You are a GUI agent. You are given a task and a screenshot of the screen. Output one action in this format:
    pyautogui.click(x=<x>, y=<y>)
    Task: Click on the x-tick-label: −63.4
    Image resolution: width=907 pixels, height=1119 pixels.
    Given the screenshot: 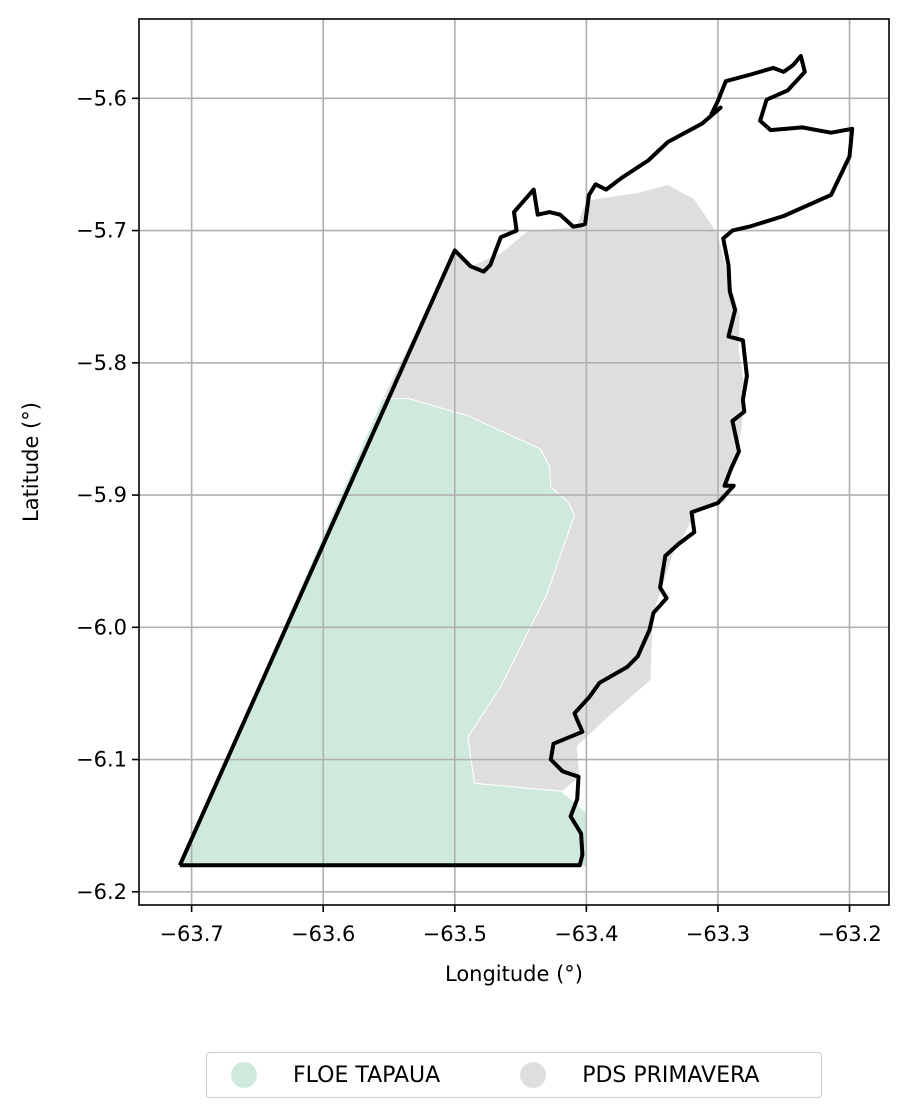 What is the action you would take?
    pyautogui.click(x=586, y=934)
    